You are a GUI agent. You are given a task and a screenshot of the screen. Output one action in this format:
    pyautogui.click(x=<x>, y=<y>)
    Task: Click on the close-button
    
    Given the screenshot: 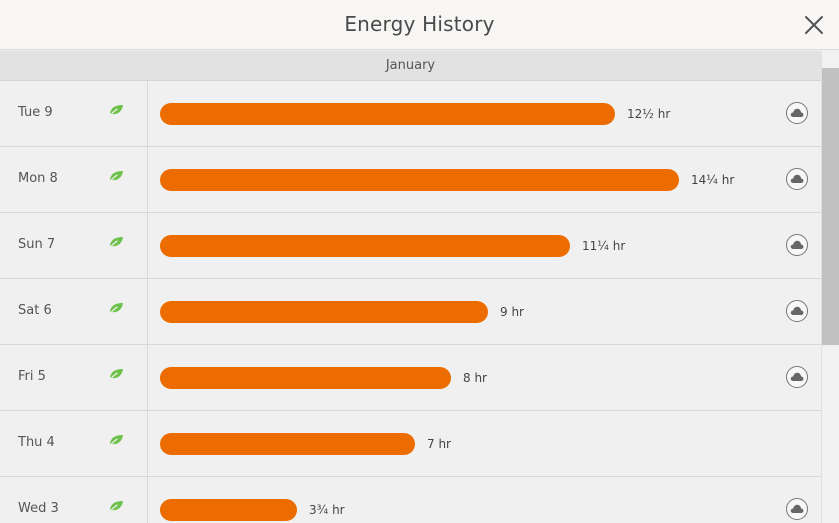 What is the action you would take?
    pyautogui.click(x=814, y=25)
    